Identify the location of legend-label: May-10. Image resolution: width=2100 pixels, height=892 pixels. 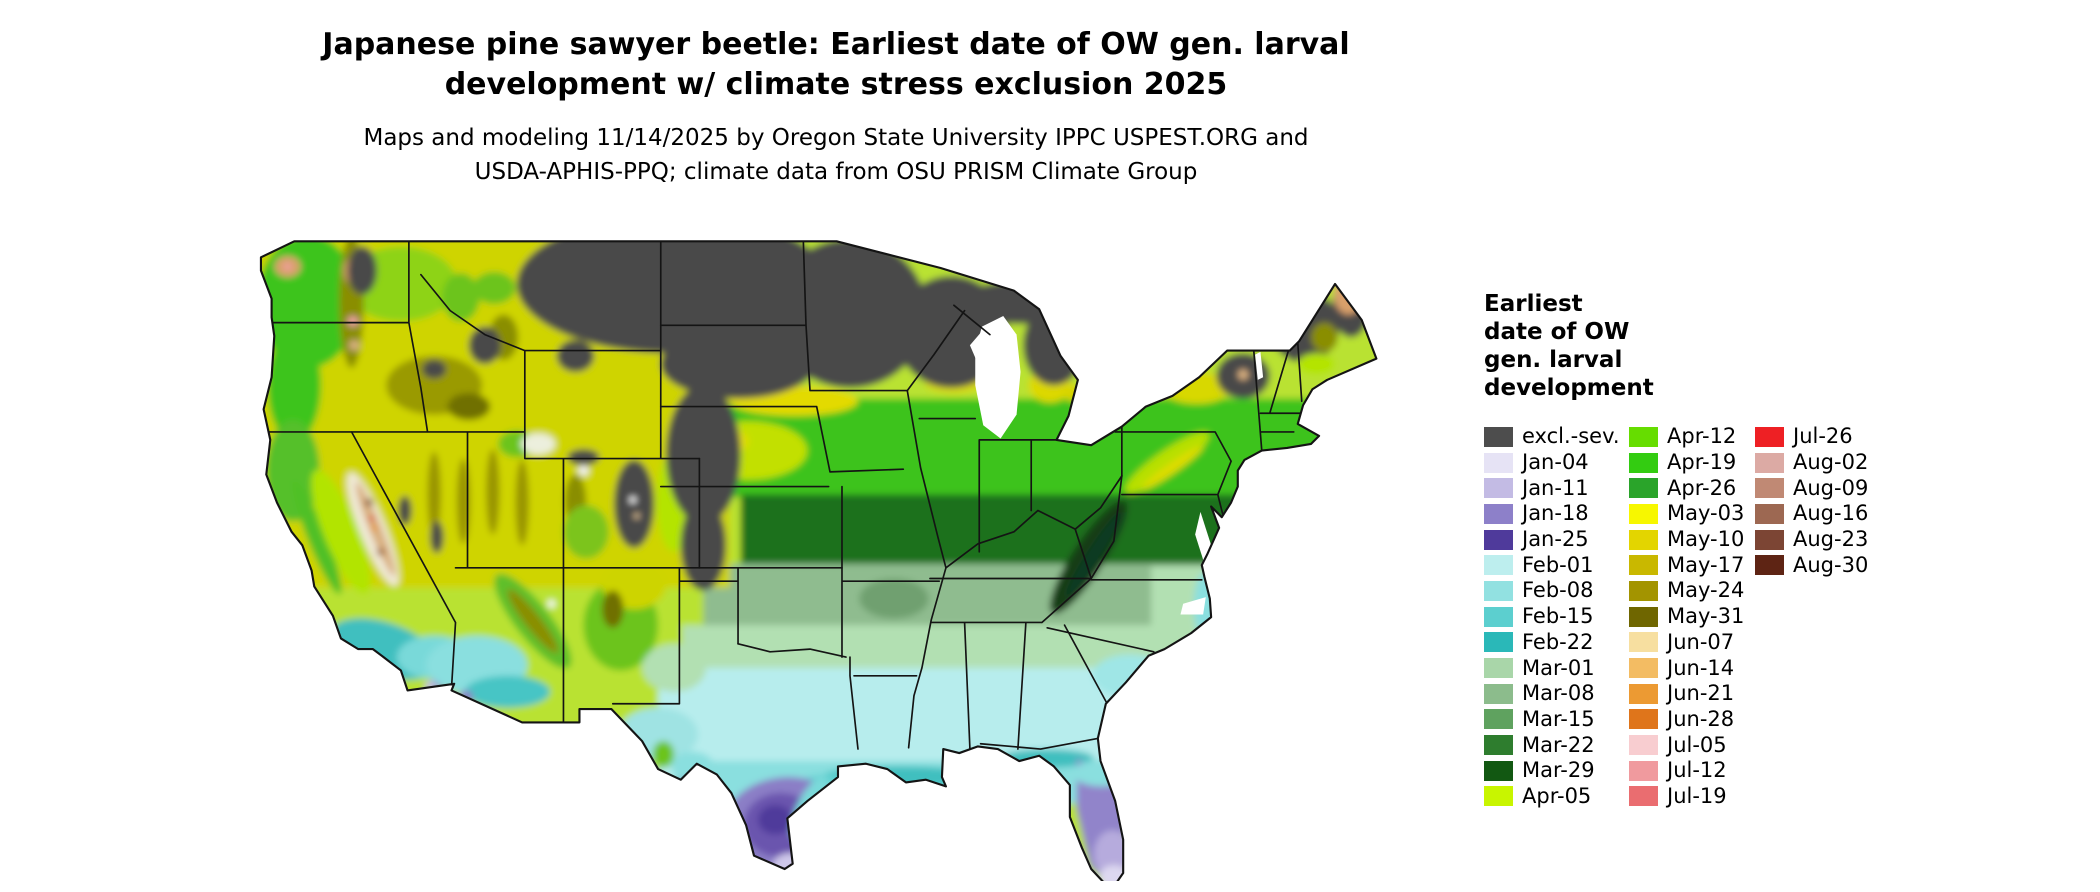
(1706, 539).